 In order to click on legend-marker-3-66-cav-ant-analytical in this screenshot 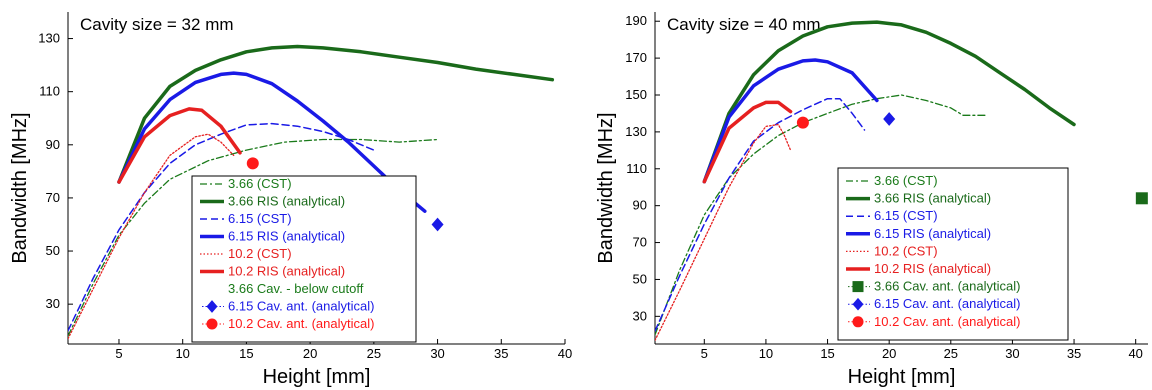, I will do `click(858, 287)`.